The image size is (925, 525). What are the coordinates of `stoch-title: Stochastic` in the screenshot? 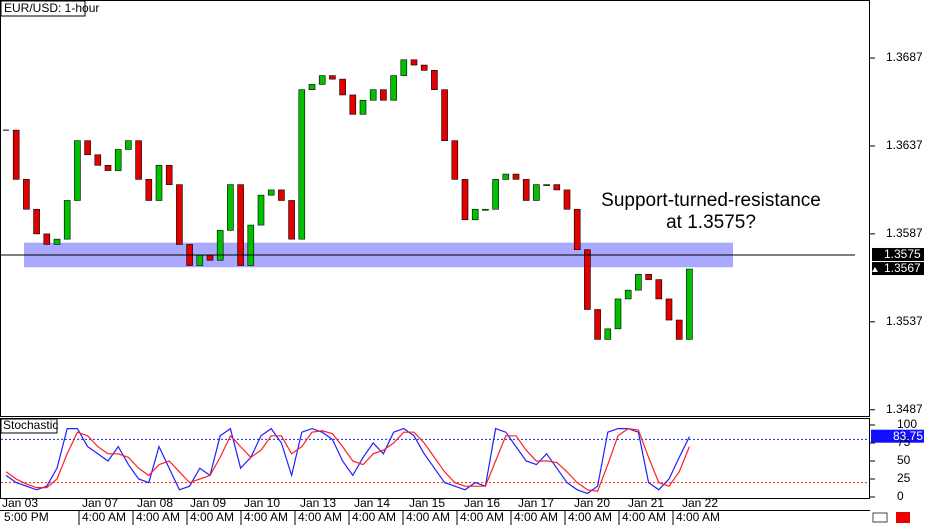 It's located at (30, 425).